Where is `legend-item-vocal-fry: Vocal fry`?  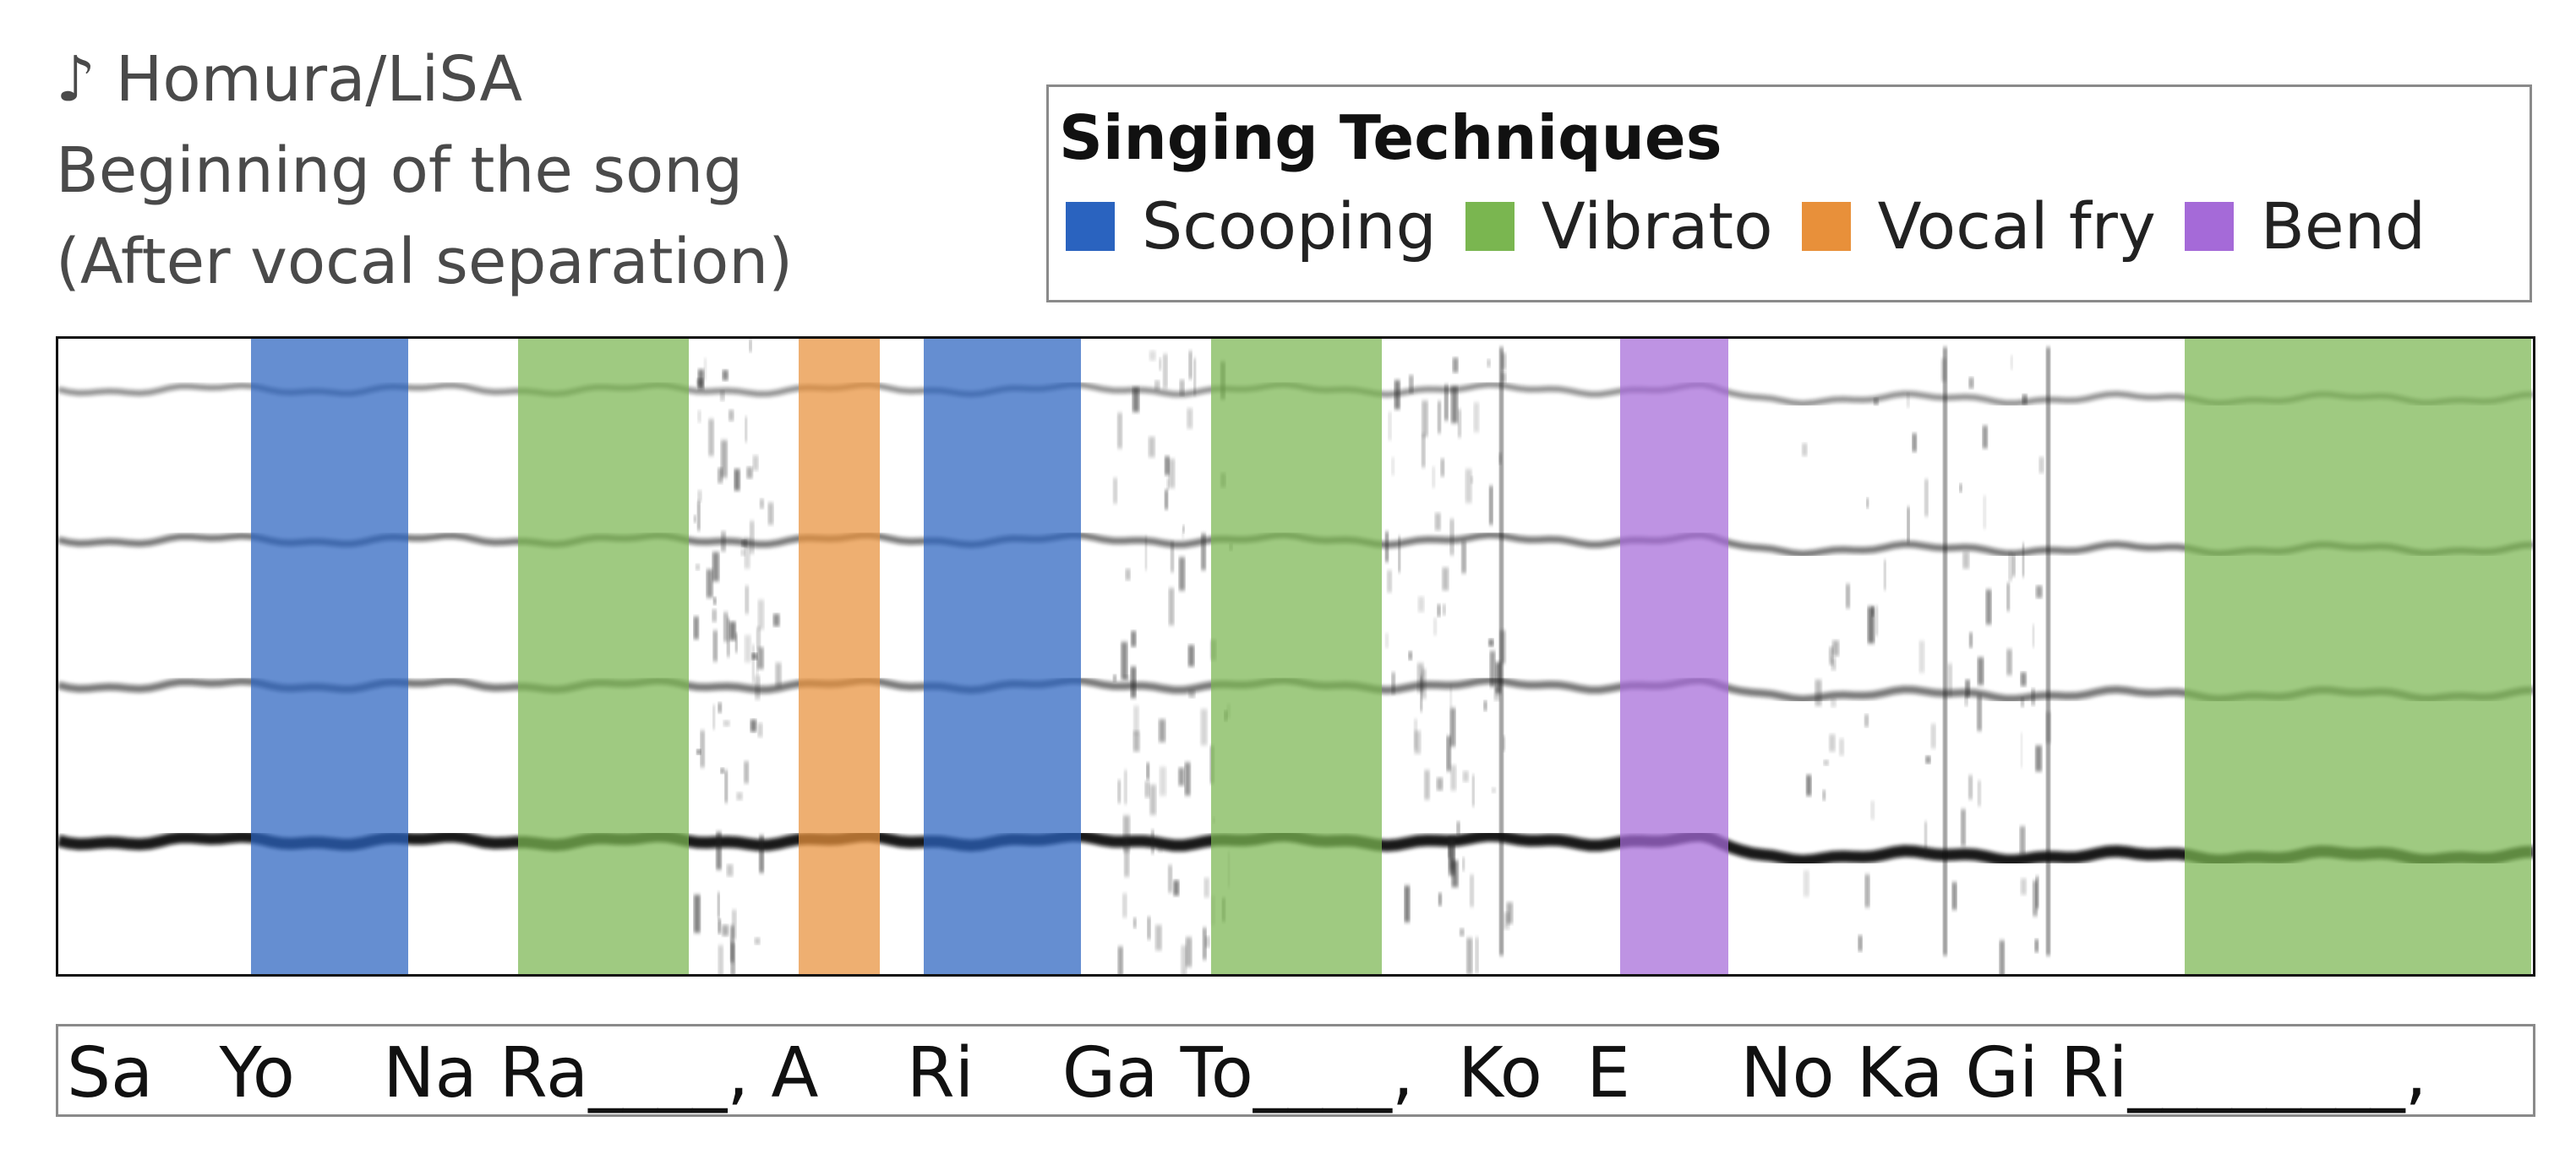 legend-item-vocal-fry: Vocal fry is located at coordinates (1979, 226).